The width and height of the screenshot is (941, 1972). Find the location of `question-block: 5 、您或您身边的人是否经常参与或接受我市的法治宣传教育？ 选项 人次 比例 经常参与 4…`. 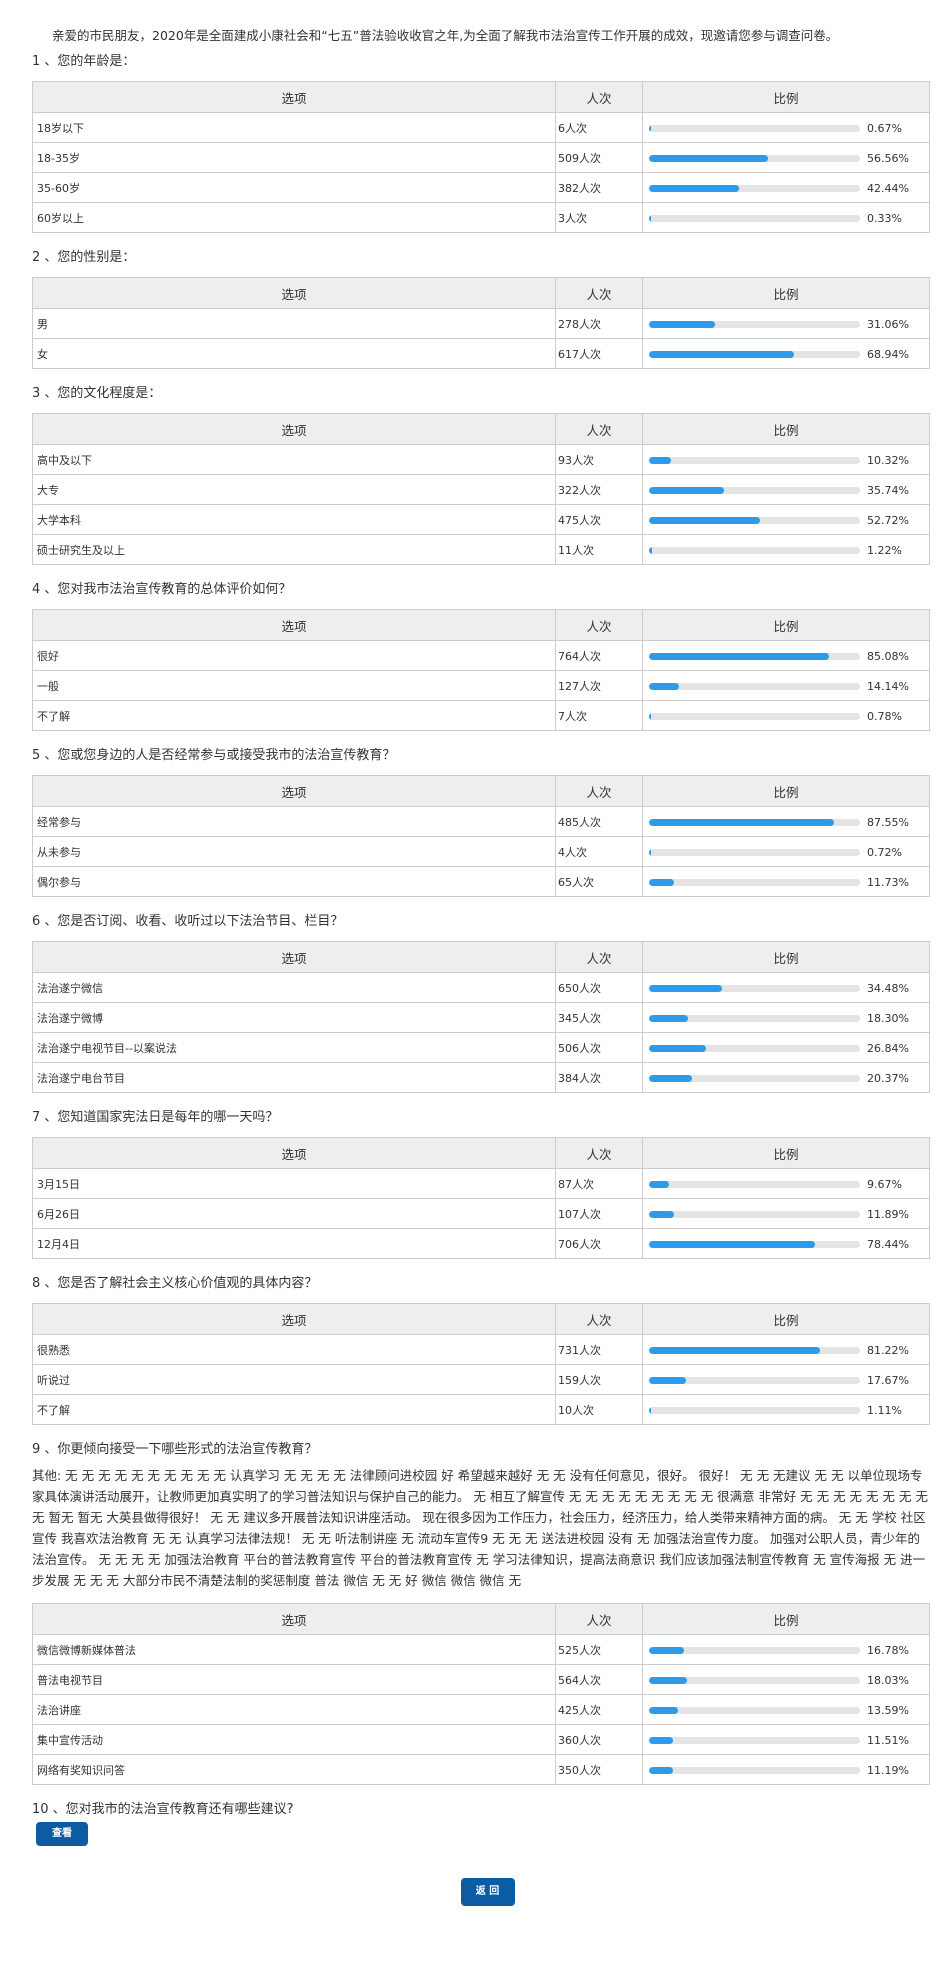

question-block: 5 、您或您身边的人是否经常参与或接受我市的法治宣传教育？ 选项 人次 比例 经常参与 4… is located at coordinates (470, 822).